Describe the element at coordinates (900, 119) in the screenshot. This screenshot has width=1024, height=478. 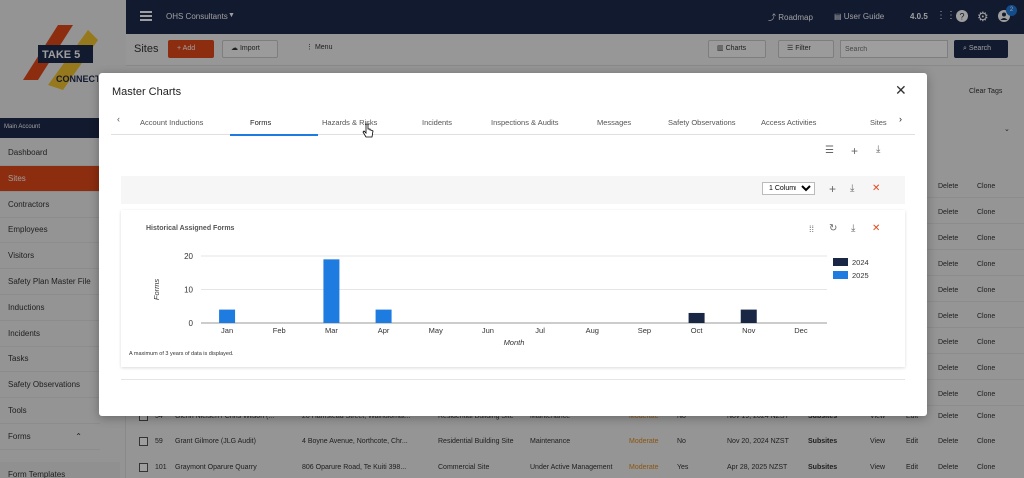
I see `tabs-next-icon: ›` at that location.